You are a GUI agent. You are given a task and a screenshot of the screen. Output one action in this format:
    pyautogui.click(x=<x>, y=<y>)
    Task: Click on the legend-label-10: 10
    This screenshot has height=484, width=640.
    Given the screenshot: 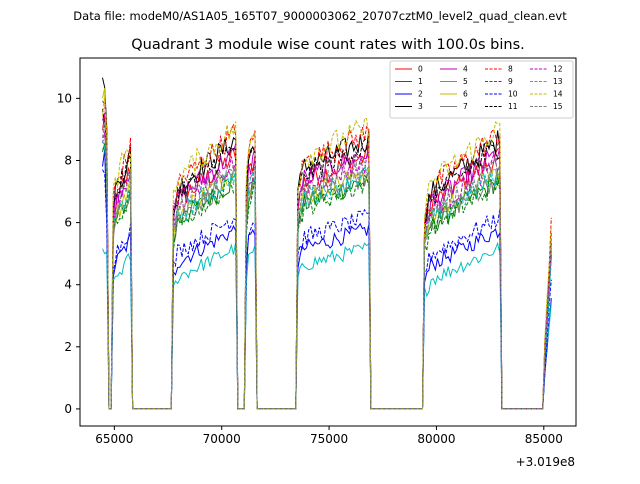 What is the action you would take?
    pyautogui.click(x=513, y=94)
    